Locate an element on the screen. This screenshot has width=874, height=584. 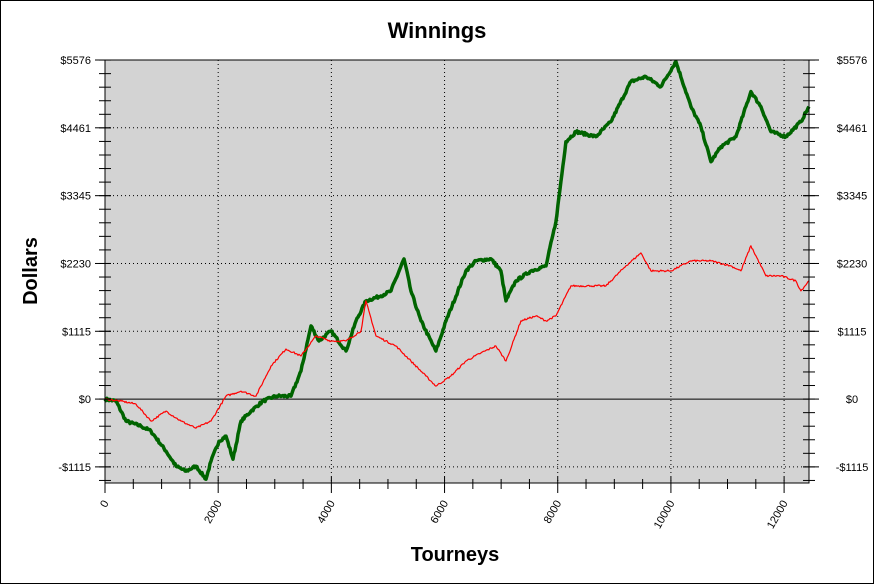
y-tick-label-left: -$1115 is located at coordinates (74, 468).